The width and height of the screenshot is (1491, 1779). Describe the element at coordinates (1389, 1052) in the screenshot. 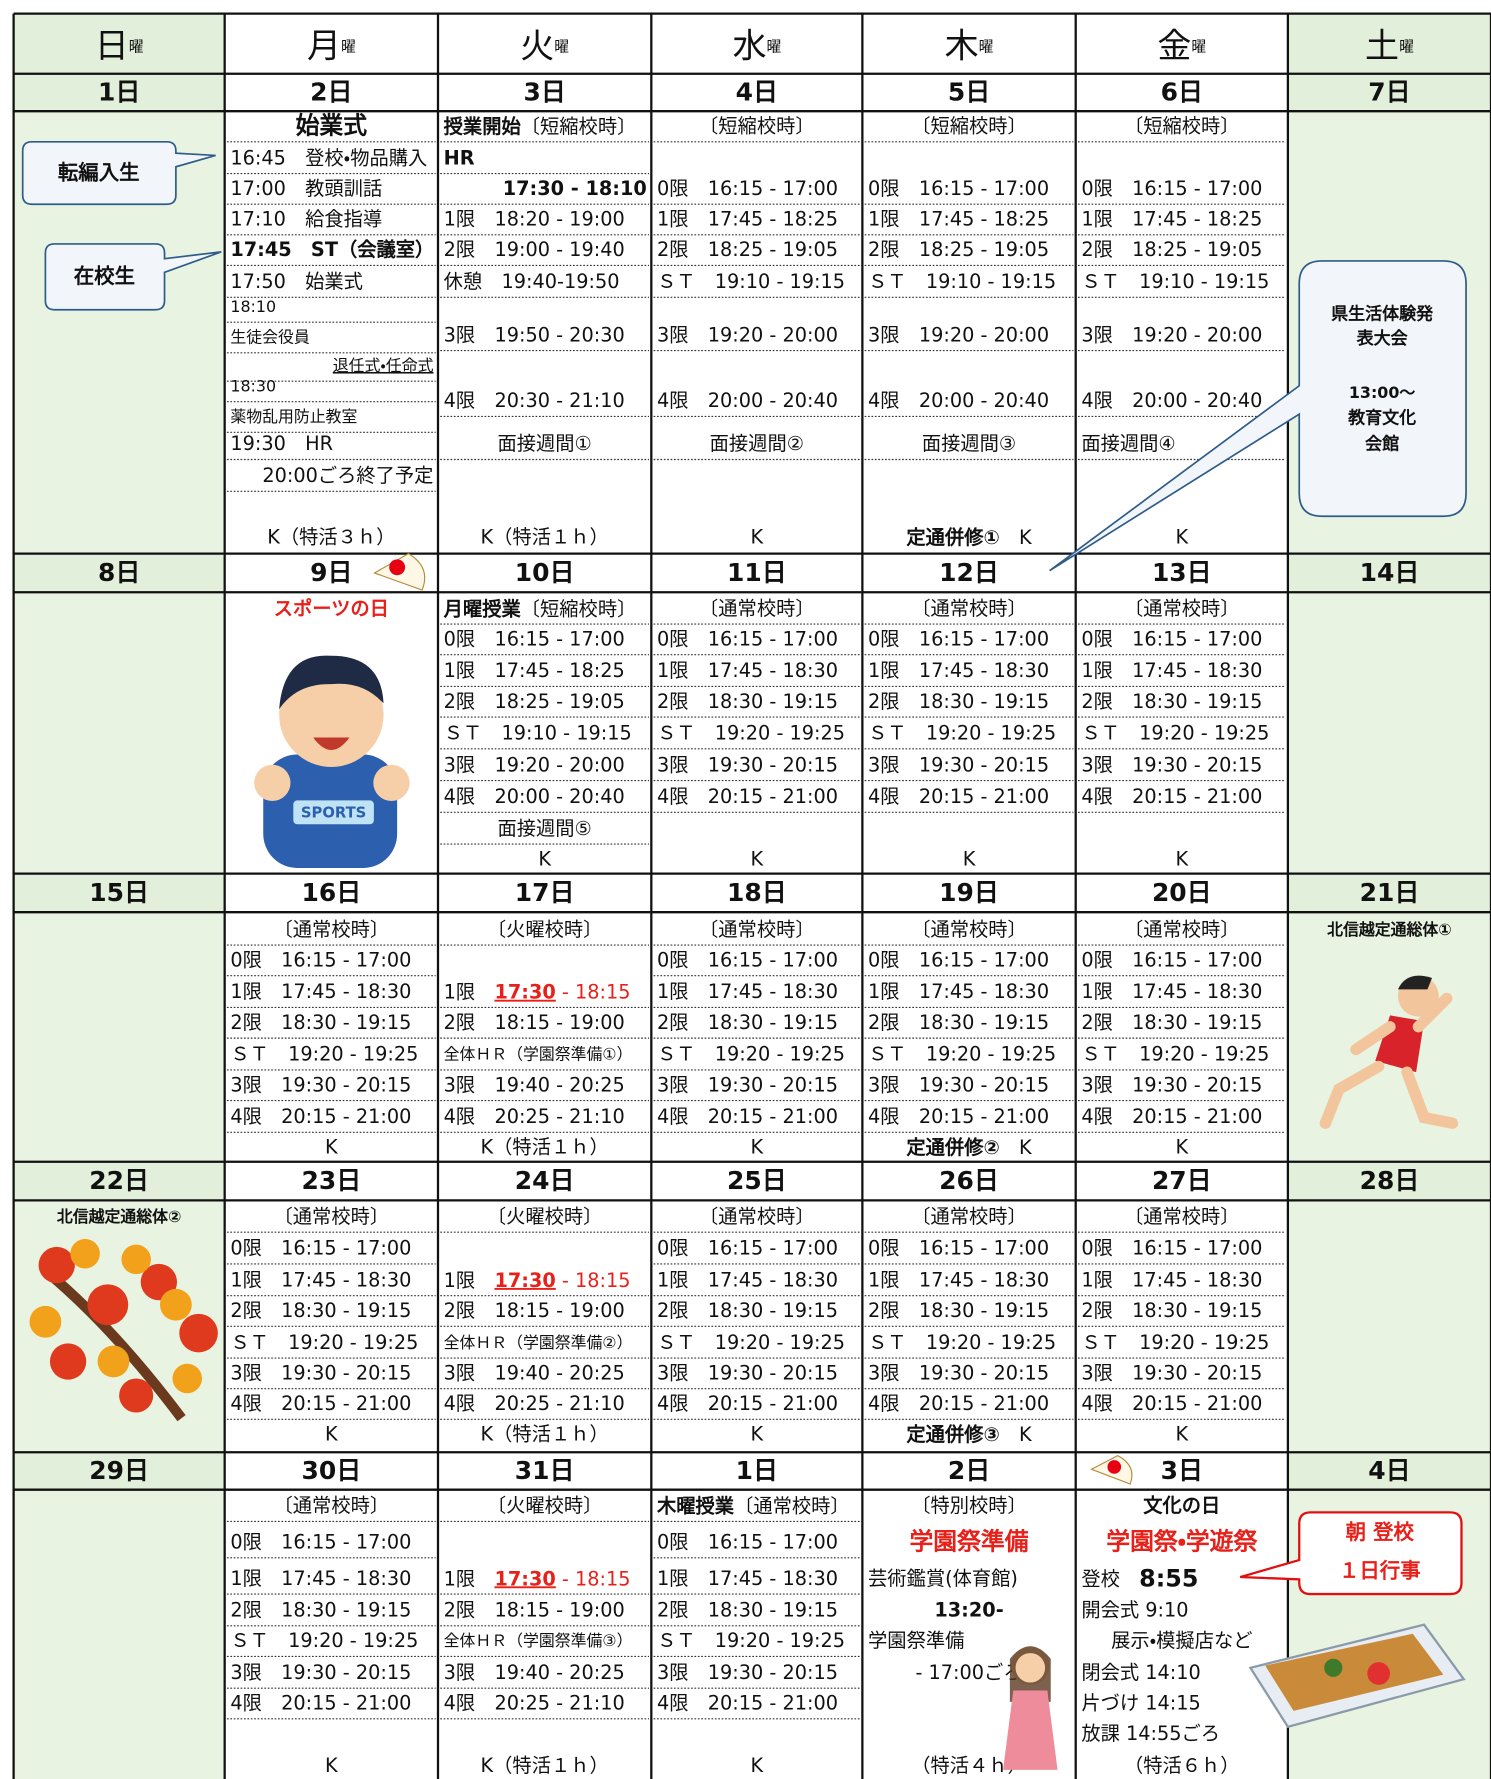

I see `runner-illustration` at that location.